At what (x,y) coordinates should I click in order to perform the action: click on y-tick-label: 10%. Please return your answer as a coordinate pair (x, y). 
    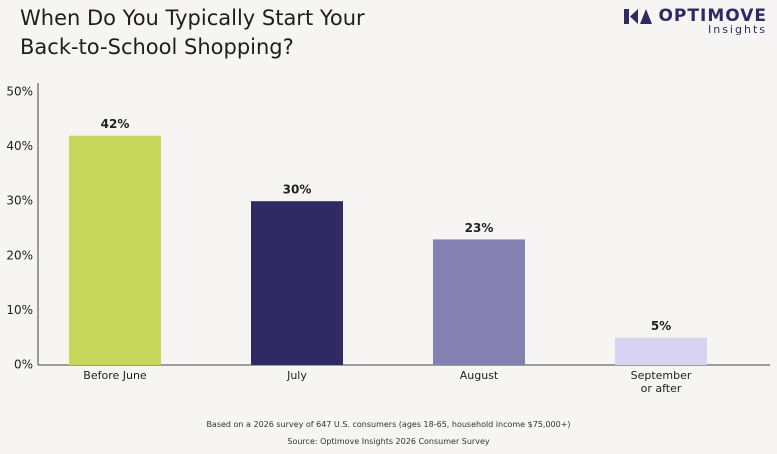
    Looking at the image, I should click on (19, 310).